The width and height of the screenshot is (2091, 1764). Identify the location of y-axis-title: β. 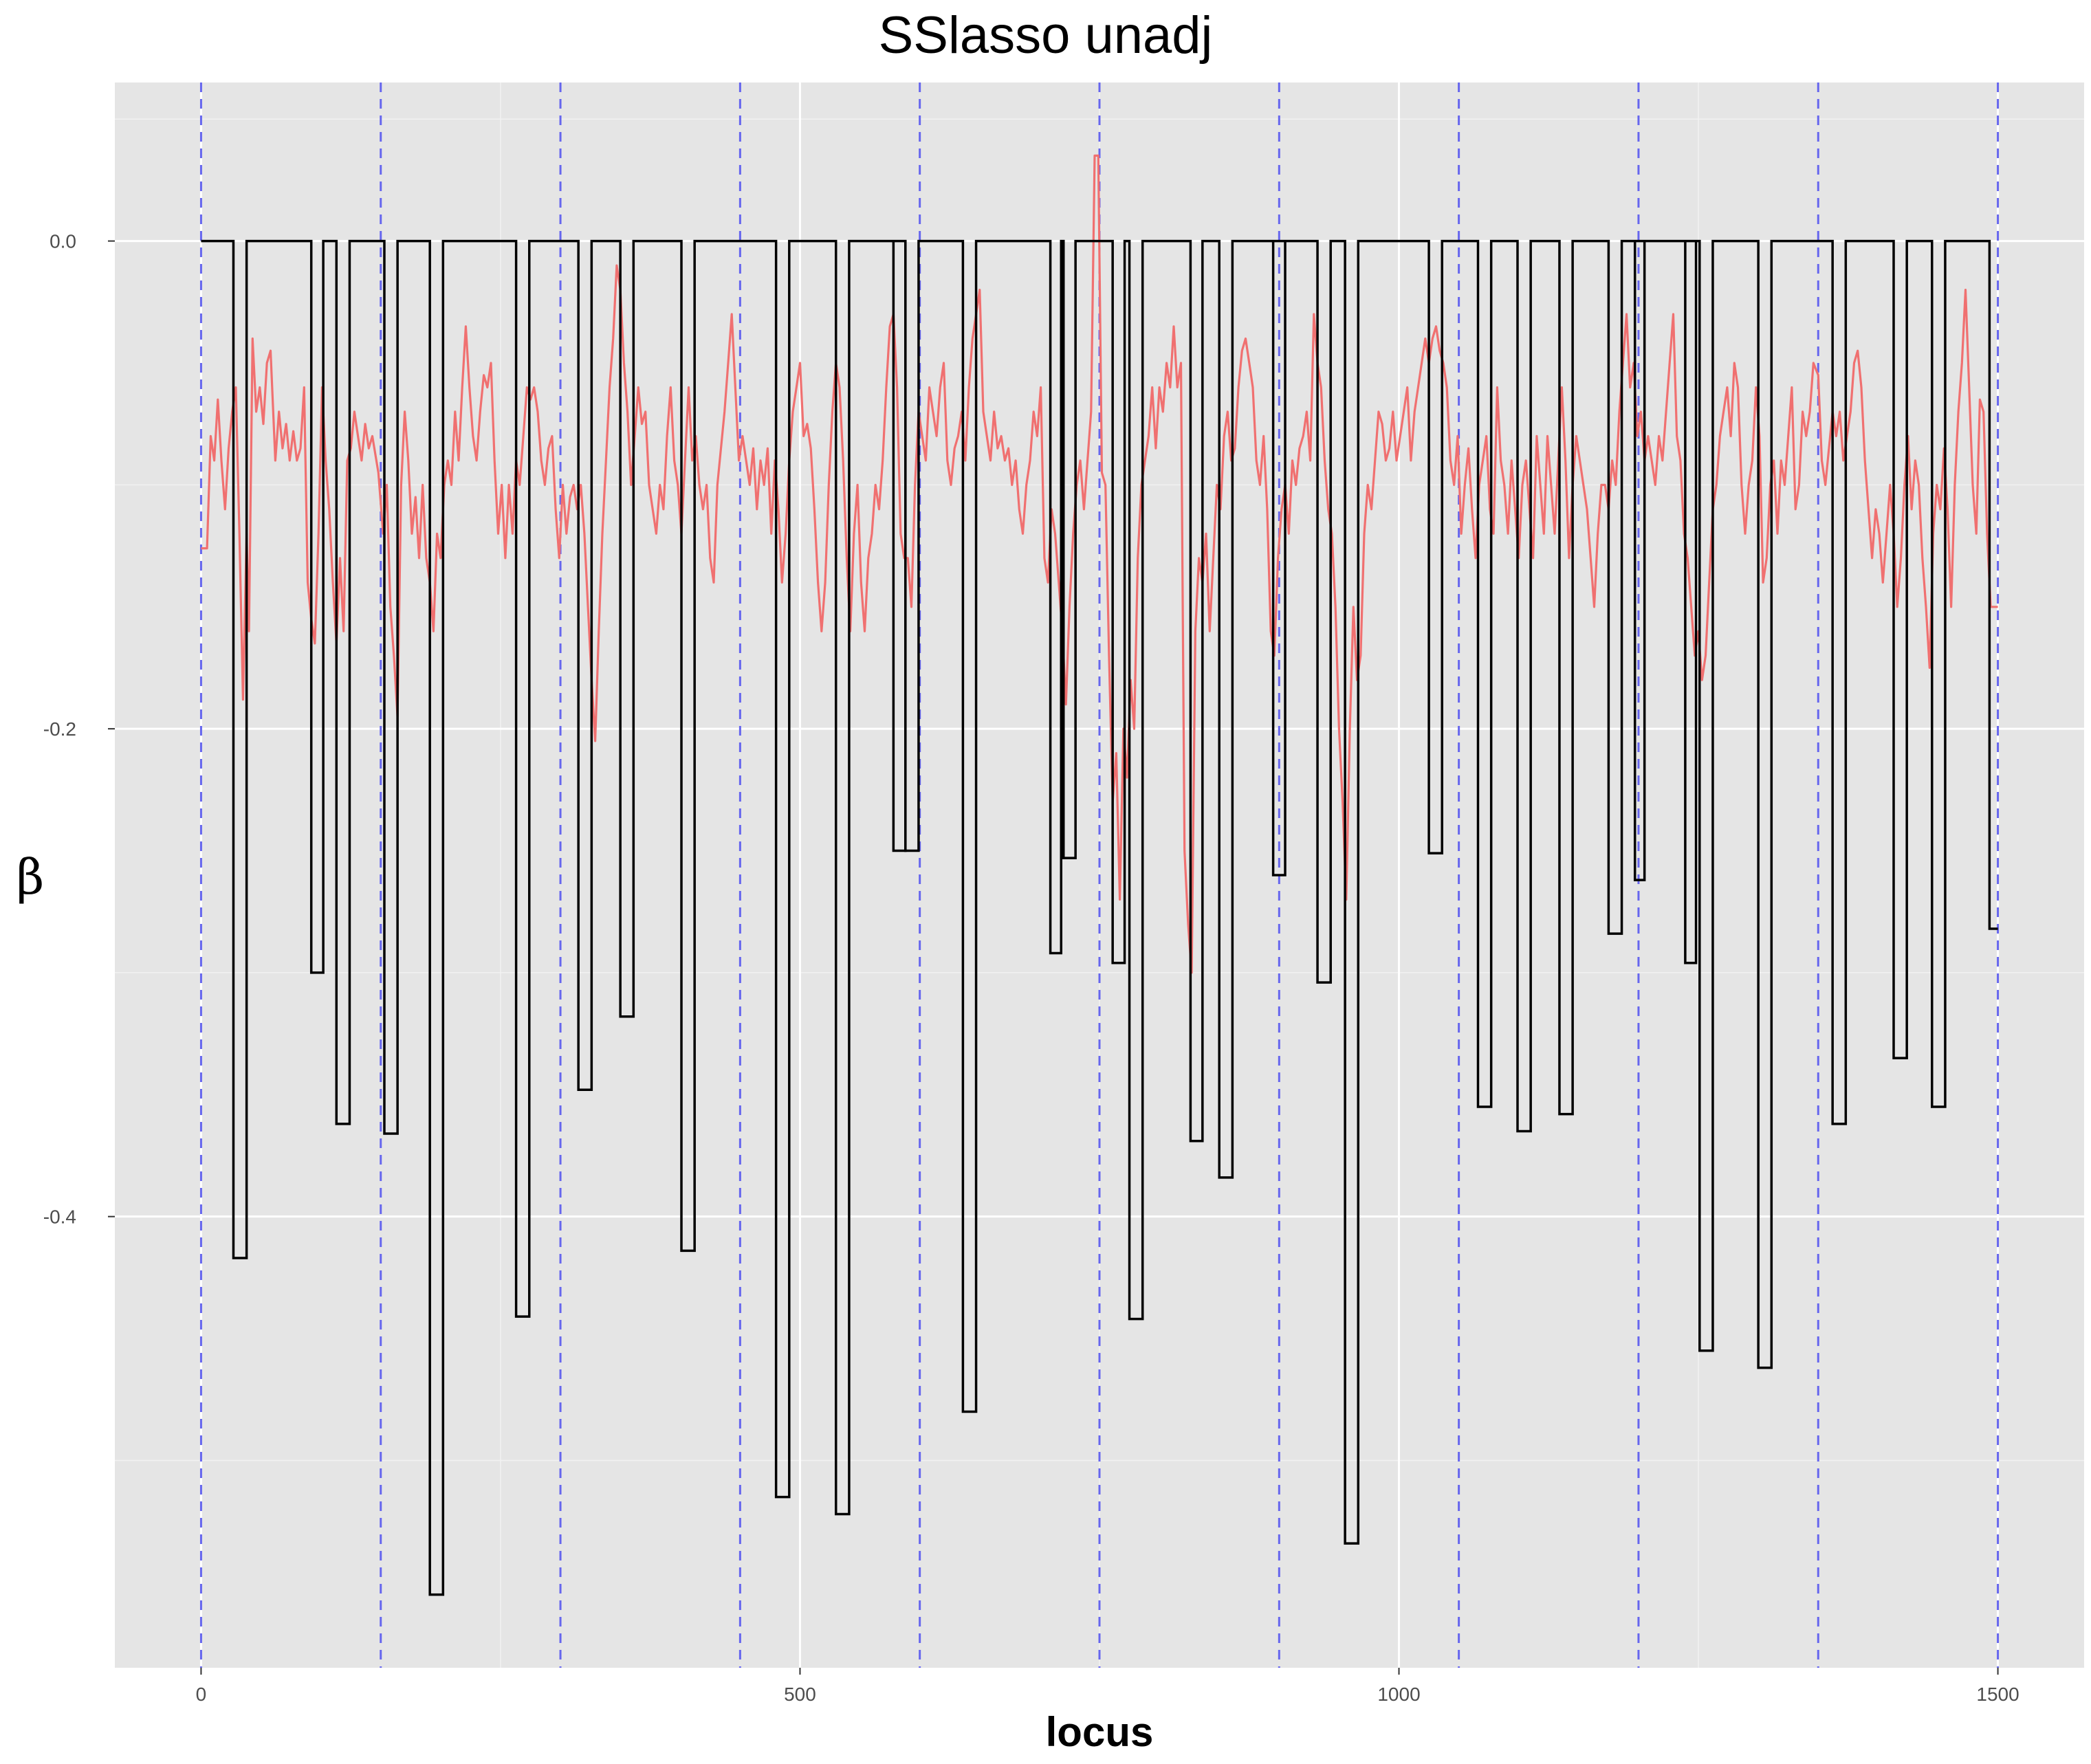
(30, 877).